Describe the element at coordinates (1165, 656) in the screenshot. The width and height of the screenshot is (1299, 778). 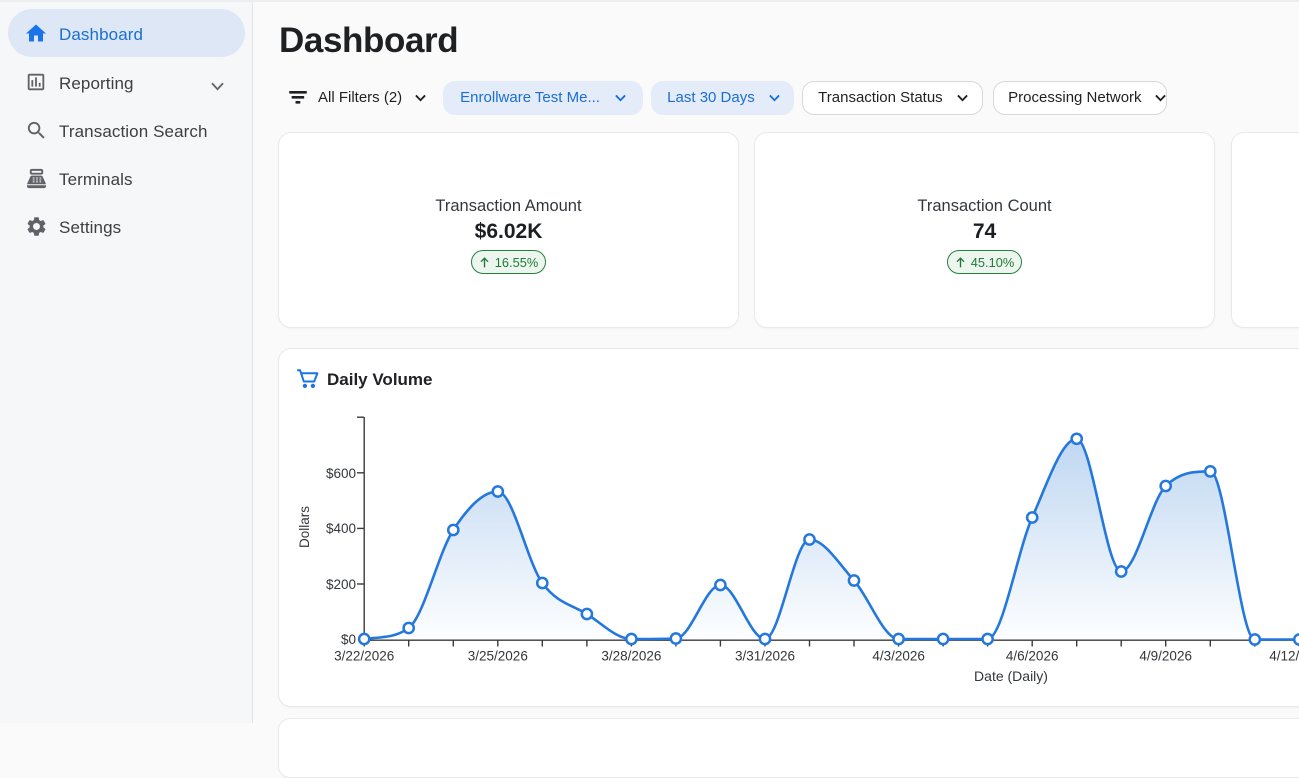
I see `svg-text: 4/9/2026` at that location.